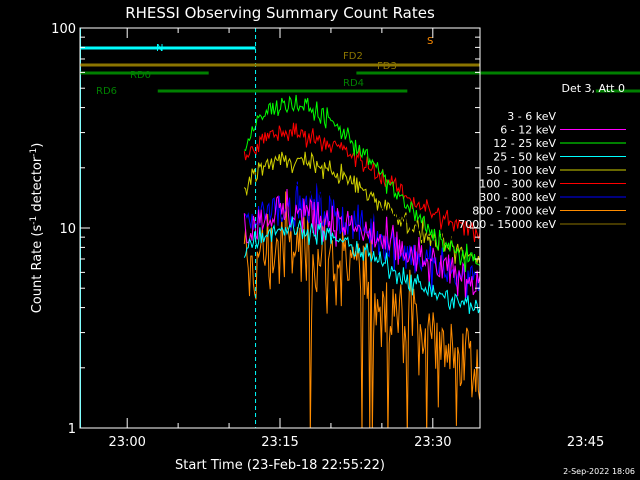 The height and width of the screenshot is (480, 640). Describe the element at coordinates (524, 157) in the screenshot. I see `legend-label: 25 - 50 keV` at that location.